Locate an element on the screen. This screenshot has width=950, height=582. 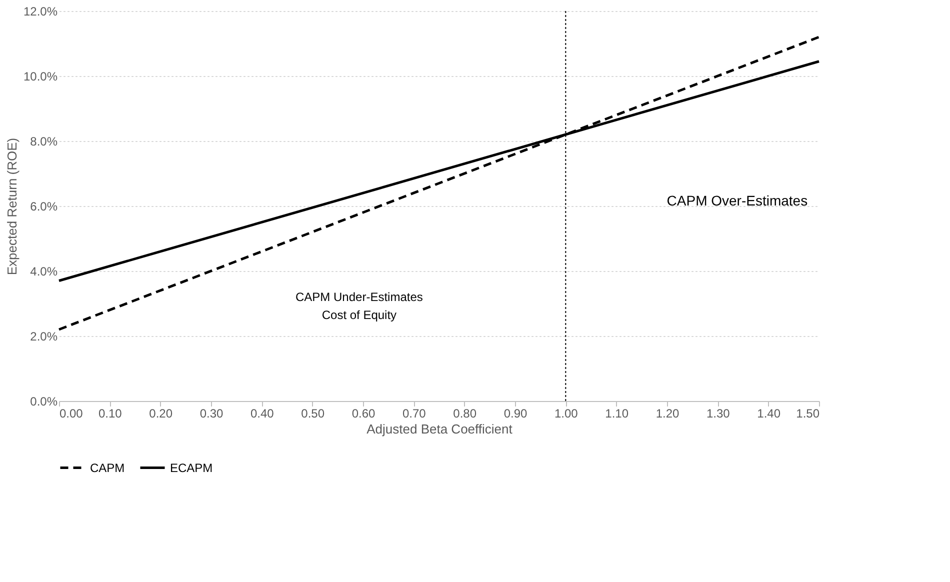
x-tick-label: 0.80 is located at coordinates (465, 413).